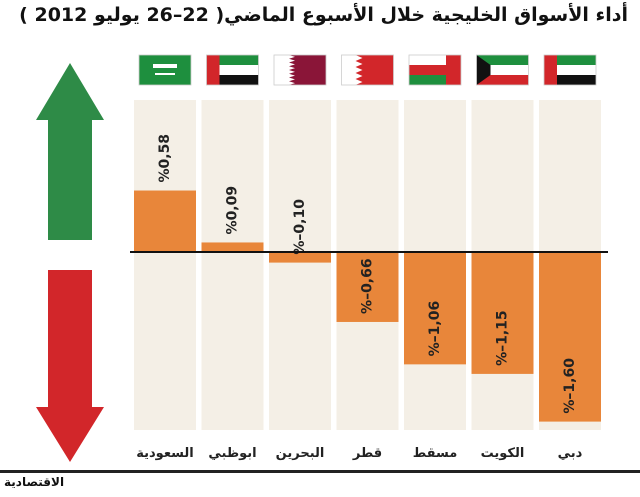  I want to click on flag-bahrain-icon, so click(367, 70).